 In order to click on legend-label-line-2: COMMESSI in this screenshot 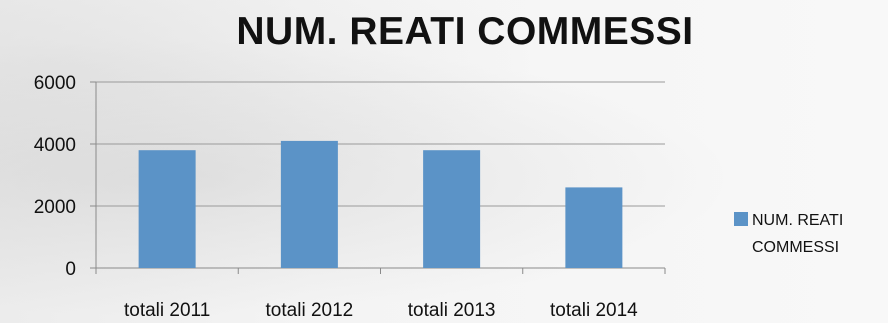, I will do `click(795, 247)`.